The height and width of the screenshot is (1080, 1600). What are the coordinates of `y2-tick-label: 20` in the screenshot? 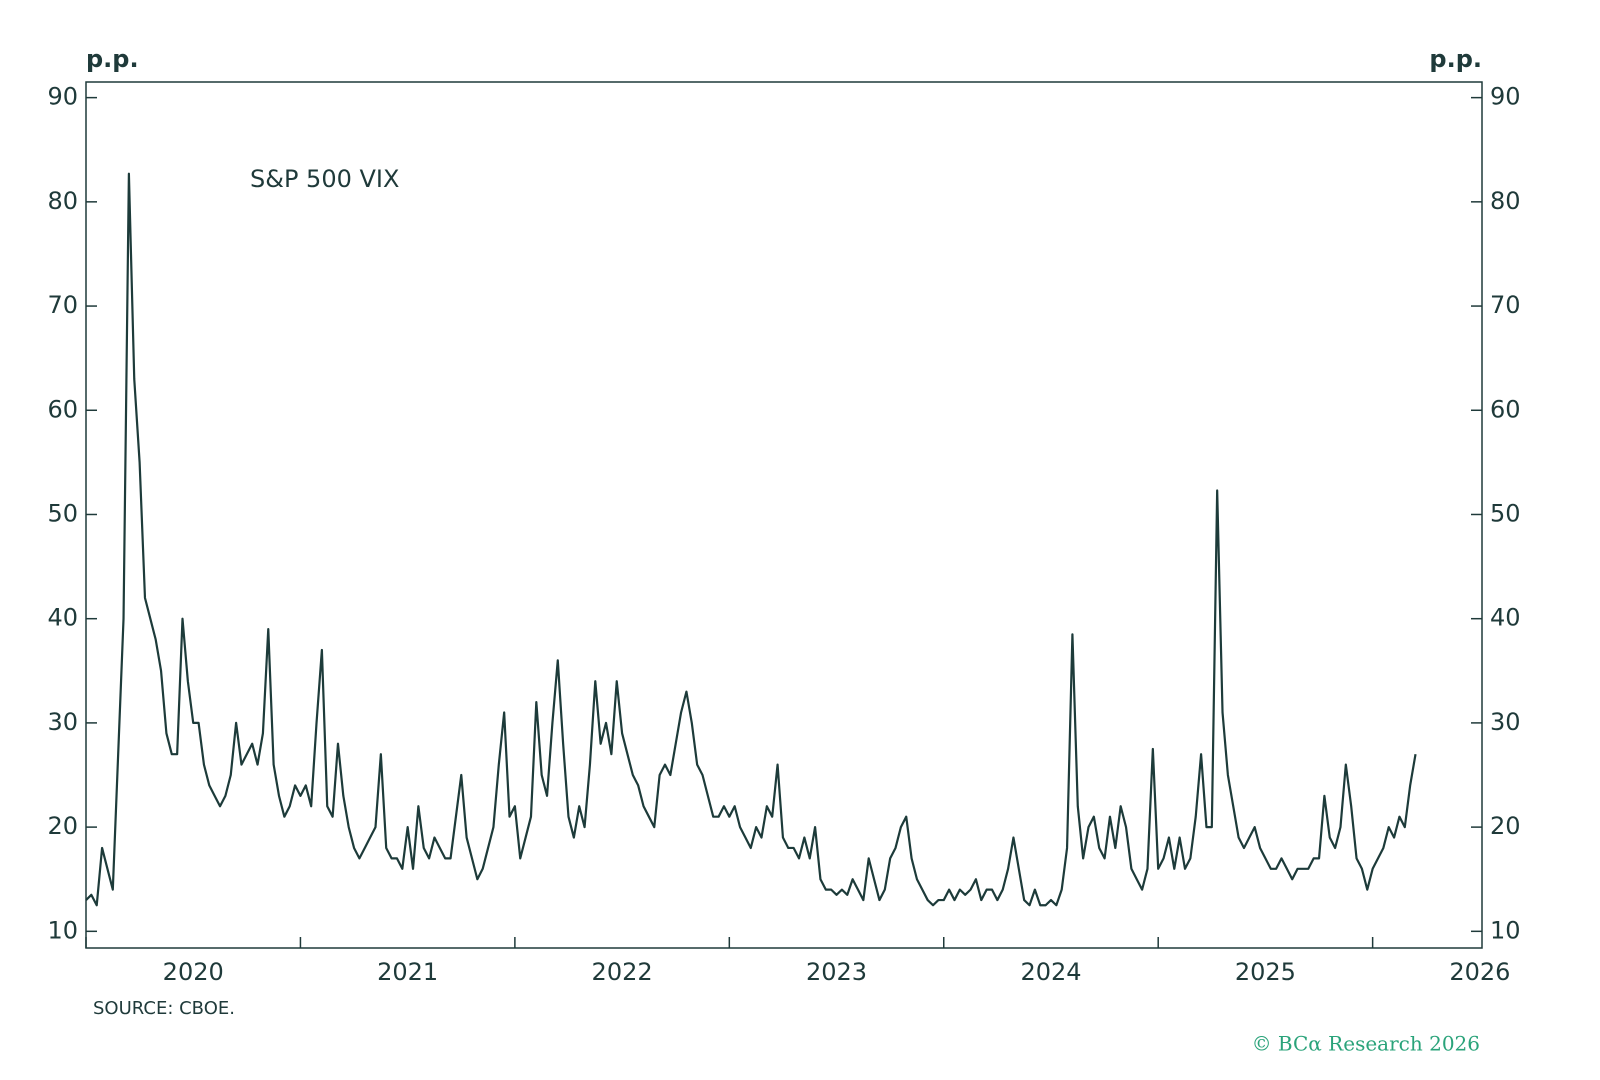 It's located at (1505, 826).